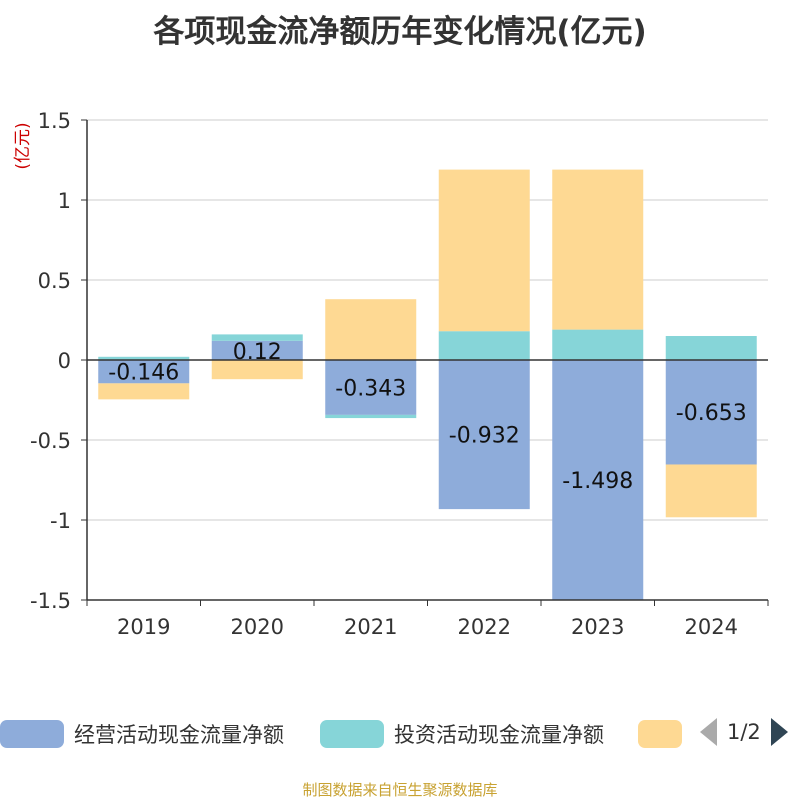 The height and width of the screenshot is (800, 800). I want to click on x-tick-label: 2023, so click(597, 627).